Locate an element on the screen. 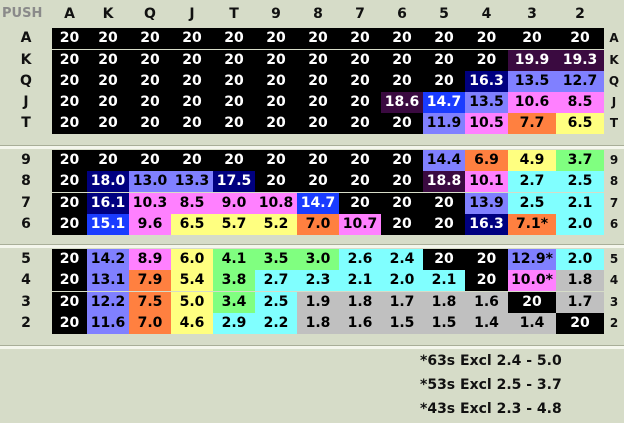 The image size is (624, 423). hand-cell: 17.5 is located at coordinates (234, 181).